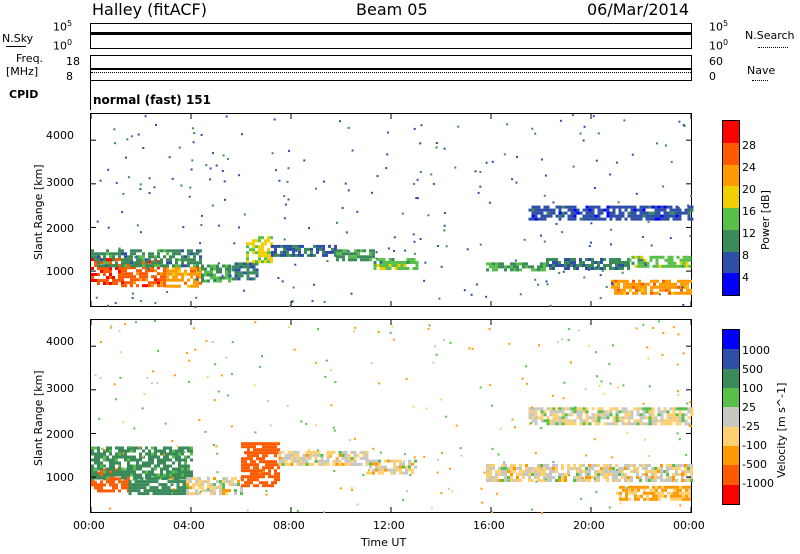 The height and width of the screenshot is (554, 800). Describe the element at coordinates (73, 61) in the screenshot. I see `freq-tick-top: 18` at that location.